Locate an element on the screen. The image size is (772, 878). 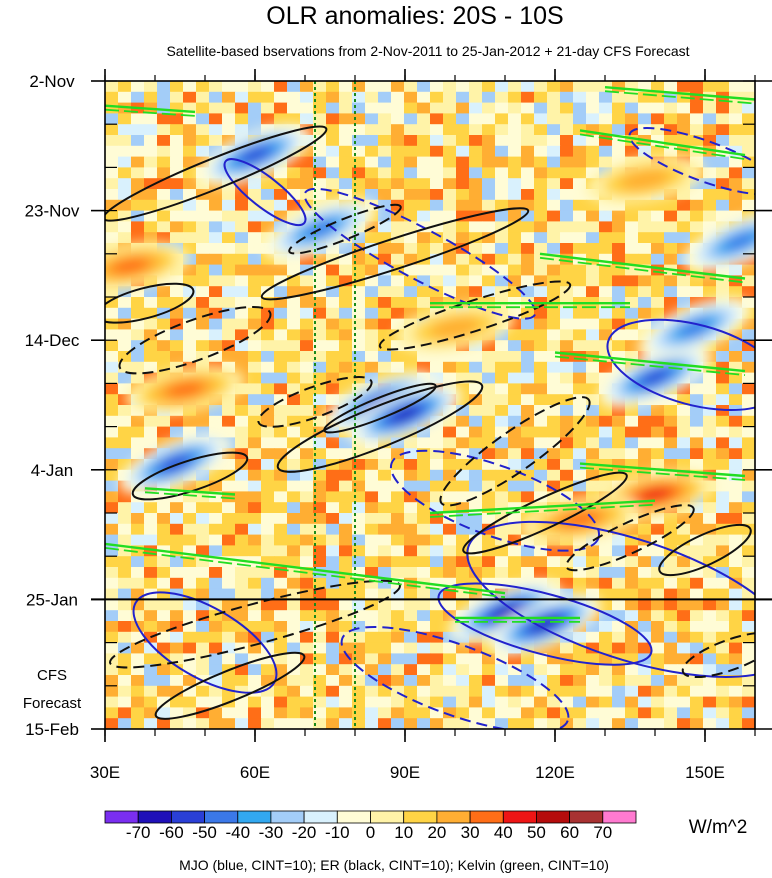
y-tick-label: 23-Nov is located at coordinates (52, 211).